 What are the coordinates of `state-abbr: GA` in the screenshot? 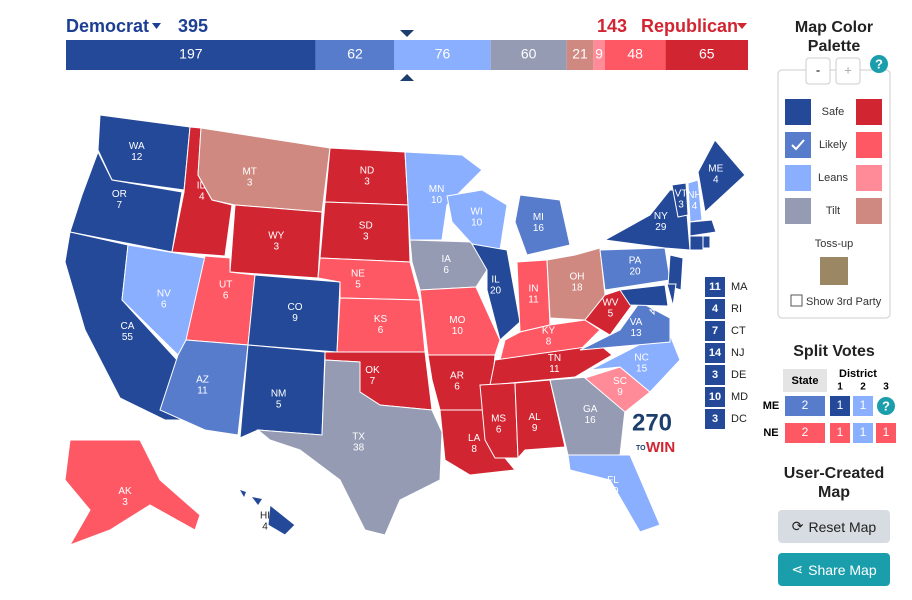 It's located at (590, 409).